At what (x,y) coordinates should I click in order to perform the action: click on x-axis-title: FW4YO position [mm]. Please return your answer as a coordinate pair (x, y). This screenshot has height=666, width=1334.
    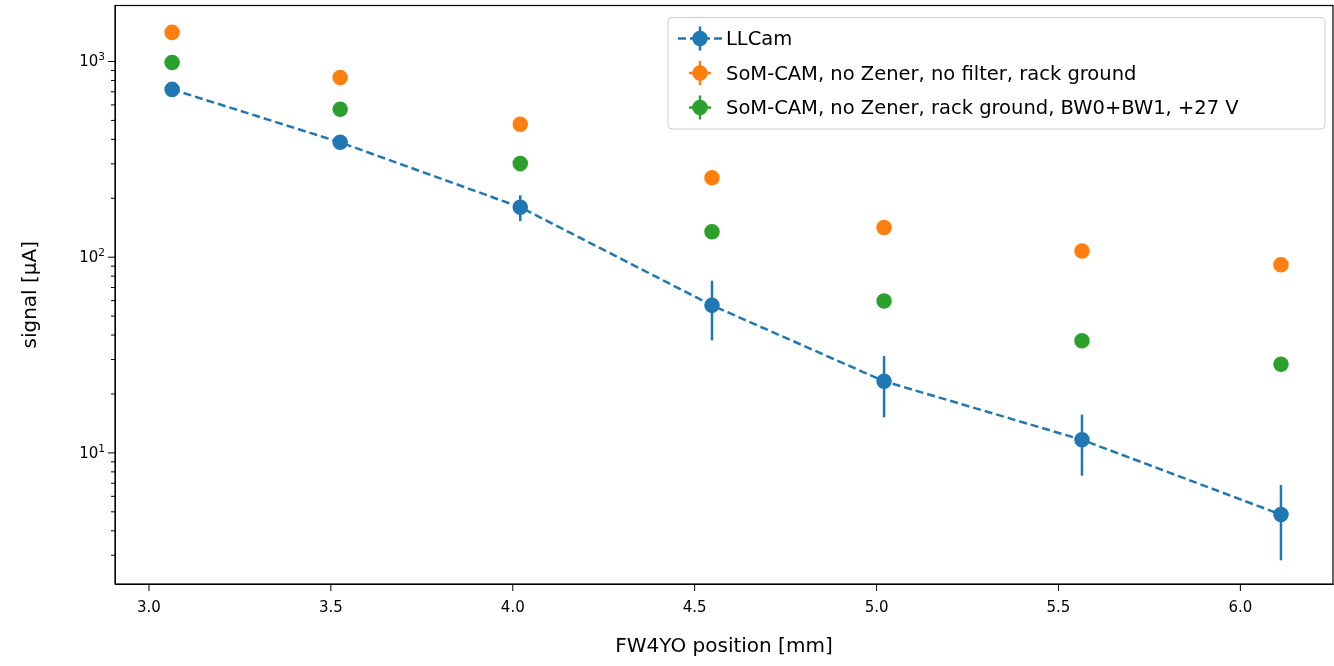
    Looking at the image, I should click on (724, 645).